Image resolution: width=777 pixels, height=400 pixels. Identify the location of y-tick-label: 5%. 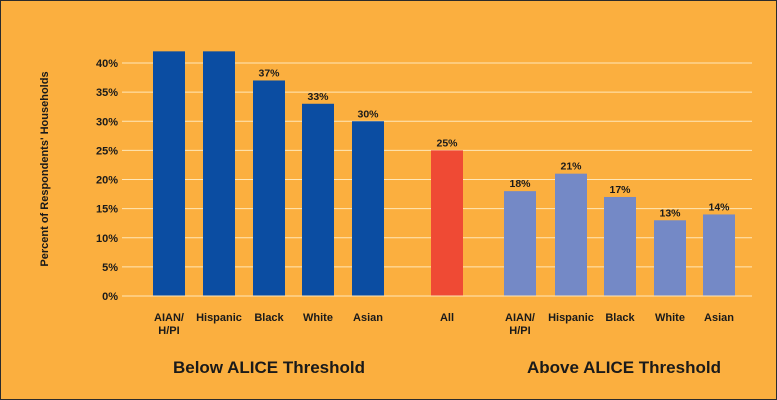
(110, 268).